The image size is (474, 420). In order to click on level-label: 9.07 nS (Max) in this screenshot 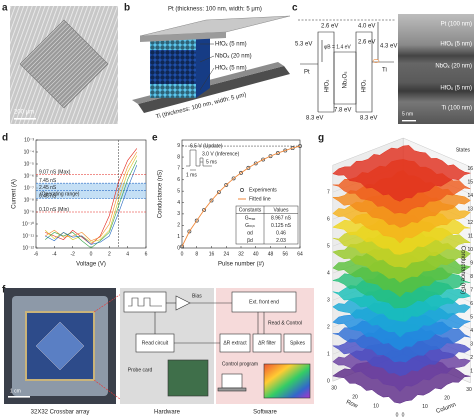, I will do `click(55, 172)`.